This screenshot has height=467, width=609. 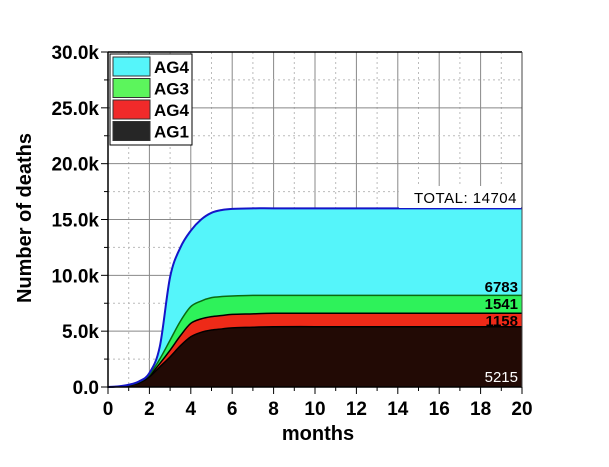 I want to click on y-tick-label: 20.0k, so click(x=75, y=165).